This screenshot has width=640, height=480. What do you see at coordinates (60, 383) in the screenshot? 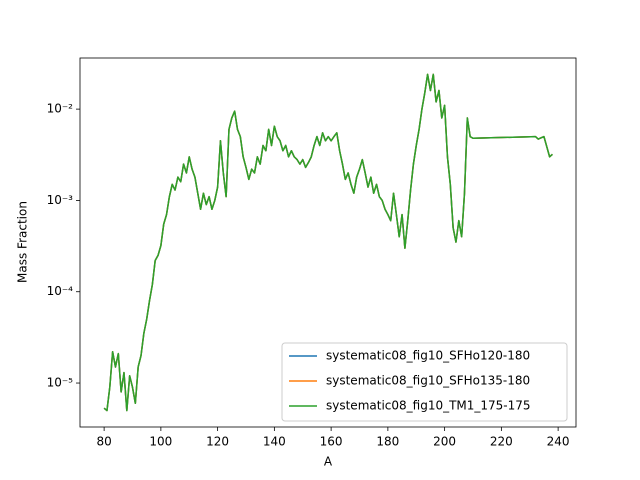
I see `y-tick-label: 10⁻⁵` at bounding box center [60, 383].